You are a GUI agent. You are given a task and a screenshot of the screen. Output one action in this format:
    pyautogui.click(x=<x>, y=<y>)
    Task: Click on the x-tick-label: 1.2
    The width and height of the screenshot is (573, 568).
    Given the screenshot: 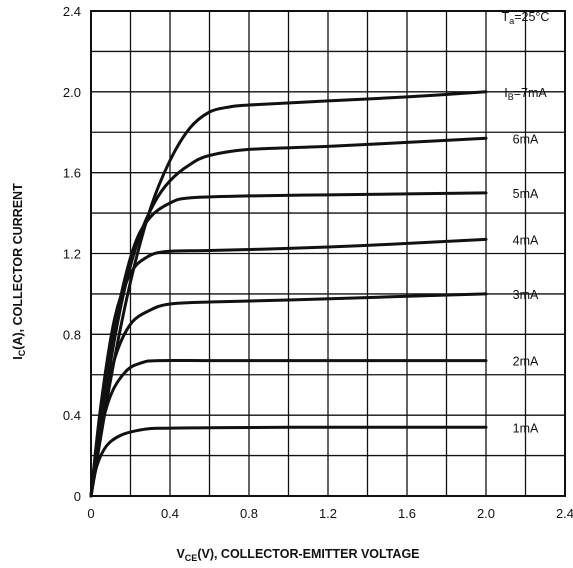 What is the action you would take?
    pyautogui.click(x=328, y=513)
    